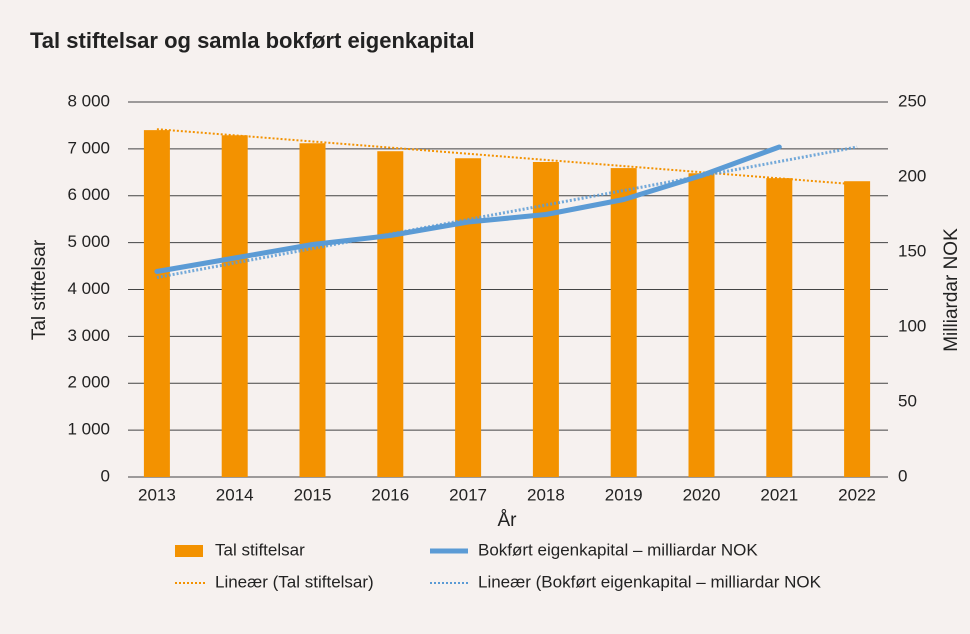 The image size is (970, 634). What do you see at coordinates (235, 494) in the screenshot?
I see `x-tick-label: 2014` at bounding box center [235, 494].